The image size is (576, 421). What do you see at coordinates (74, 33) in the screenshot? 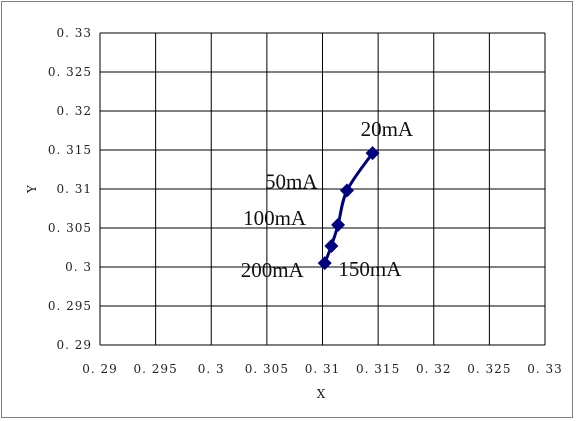
I see `y-tick-label: 0. 33` at bounding box center [74, 33].